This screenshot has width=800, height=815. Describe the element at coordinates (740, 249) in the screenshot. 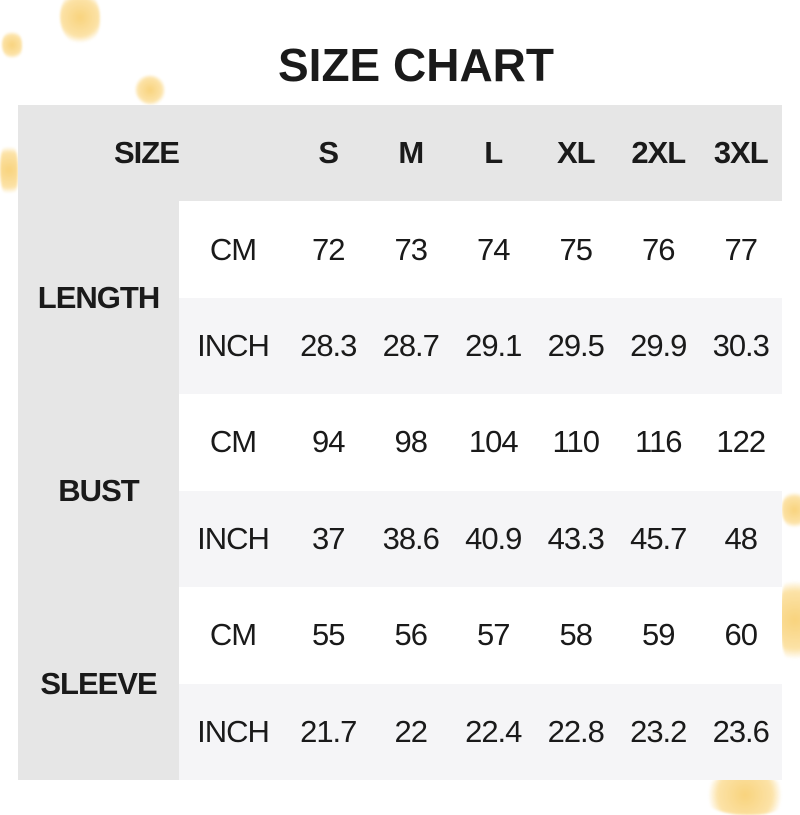

I see `measurement-cell: 77` at that location.